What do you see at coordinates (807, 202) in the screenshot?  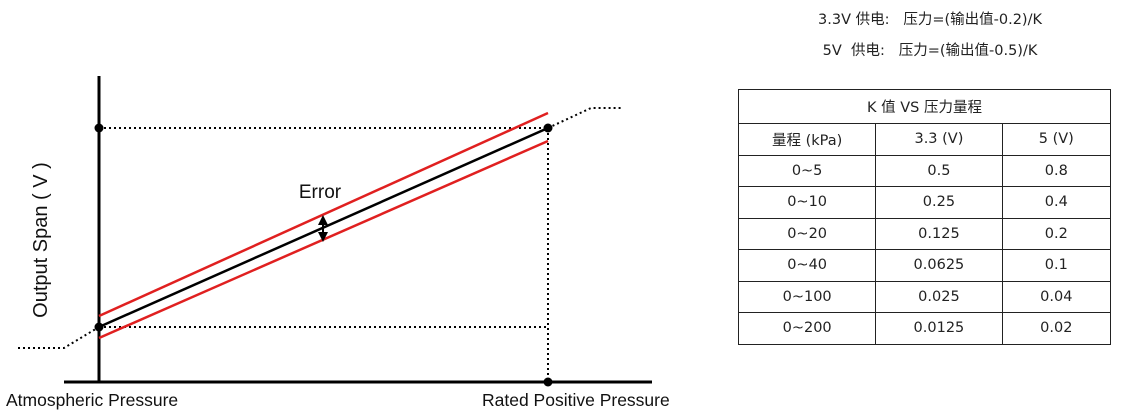 I see `range-cell: 0~10` at bounding box center [807, 202].